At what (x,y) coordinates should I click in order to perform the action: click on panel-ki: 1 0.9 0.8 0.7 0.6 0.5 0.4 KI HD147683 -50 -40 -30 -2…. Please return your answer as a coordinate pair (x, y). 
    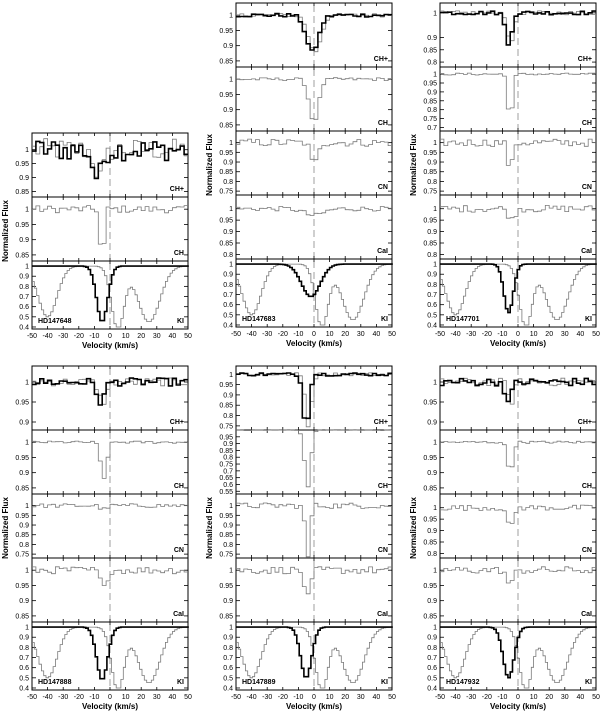
    Looking at the image, I should click on (309, 303).